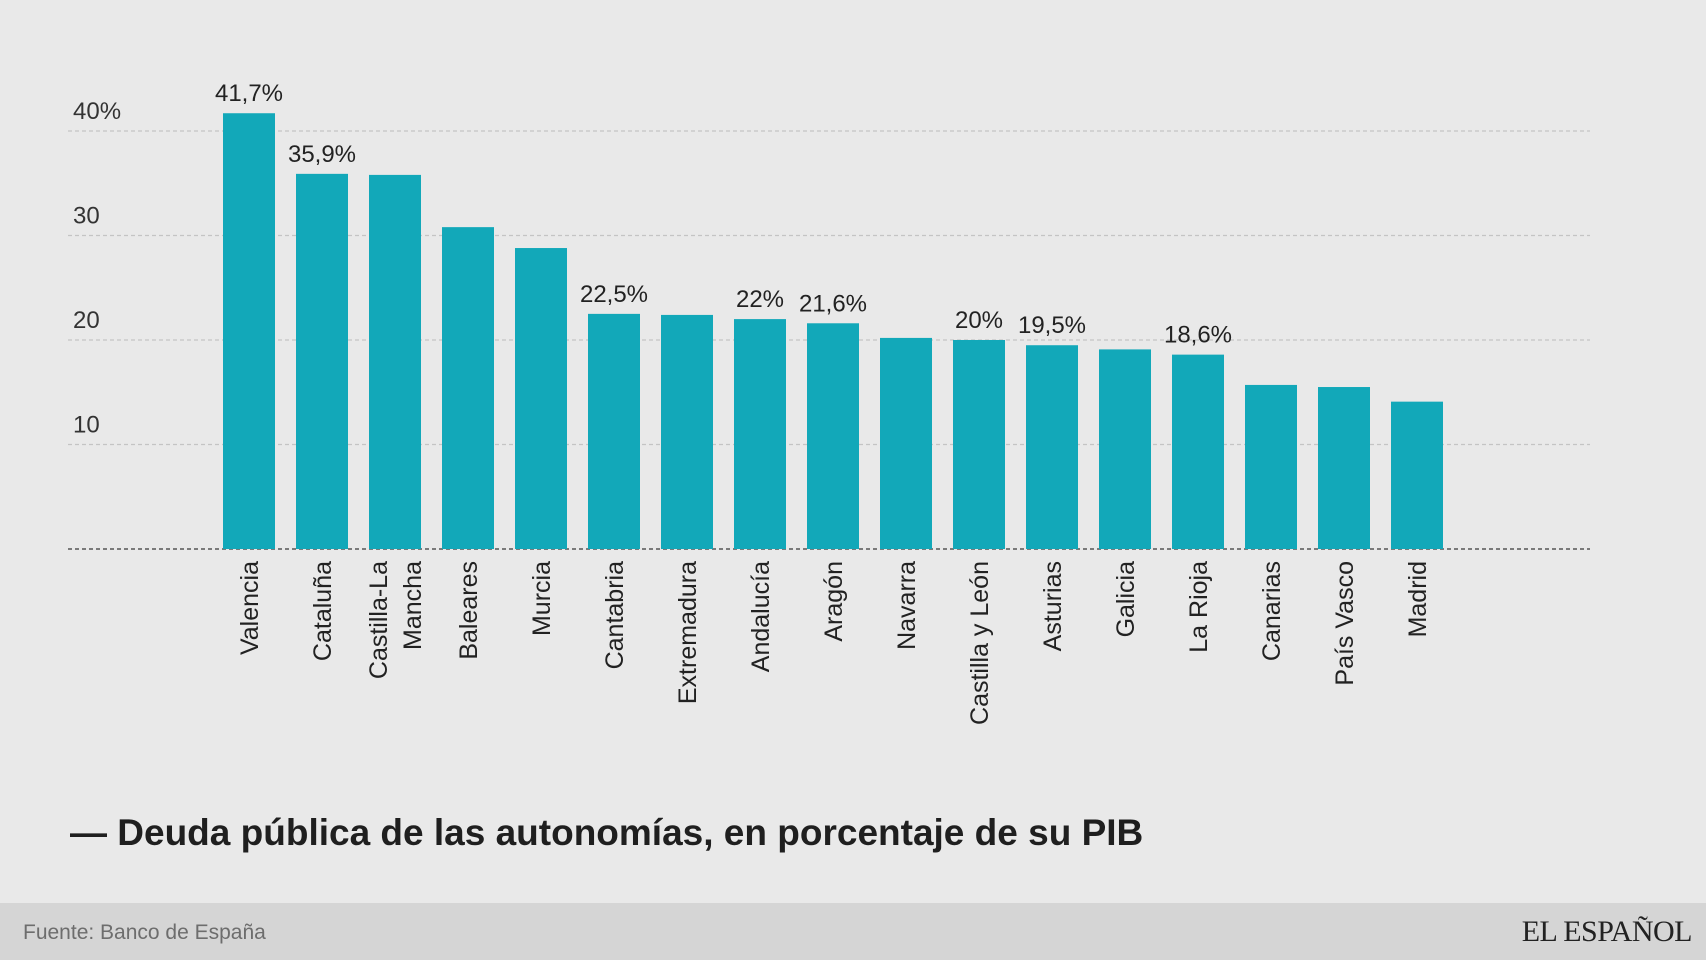  I want to click on x-tick-label: Madrid, so click(1418, 599).